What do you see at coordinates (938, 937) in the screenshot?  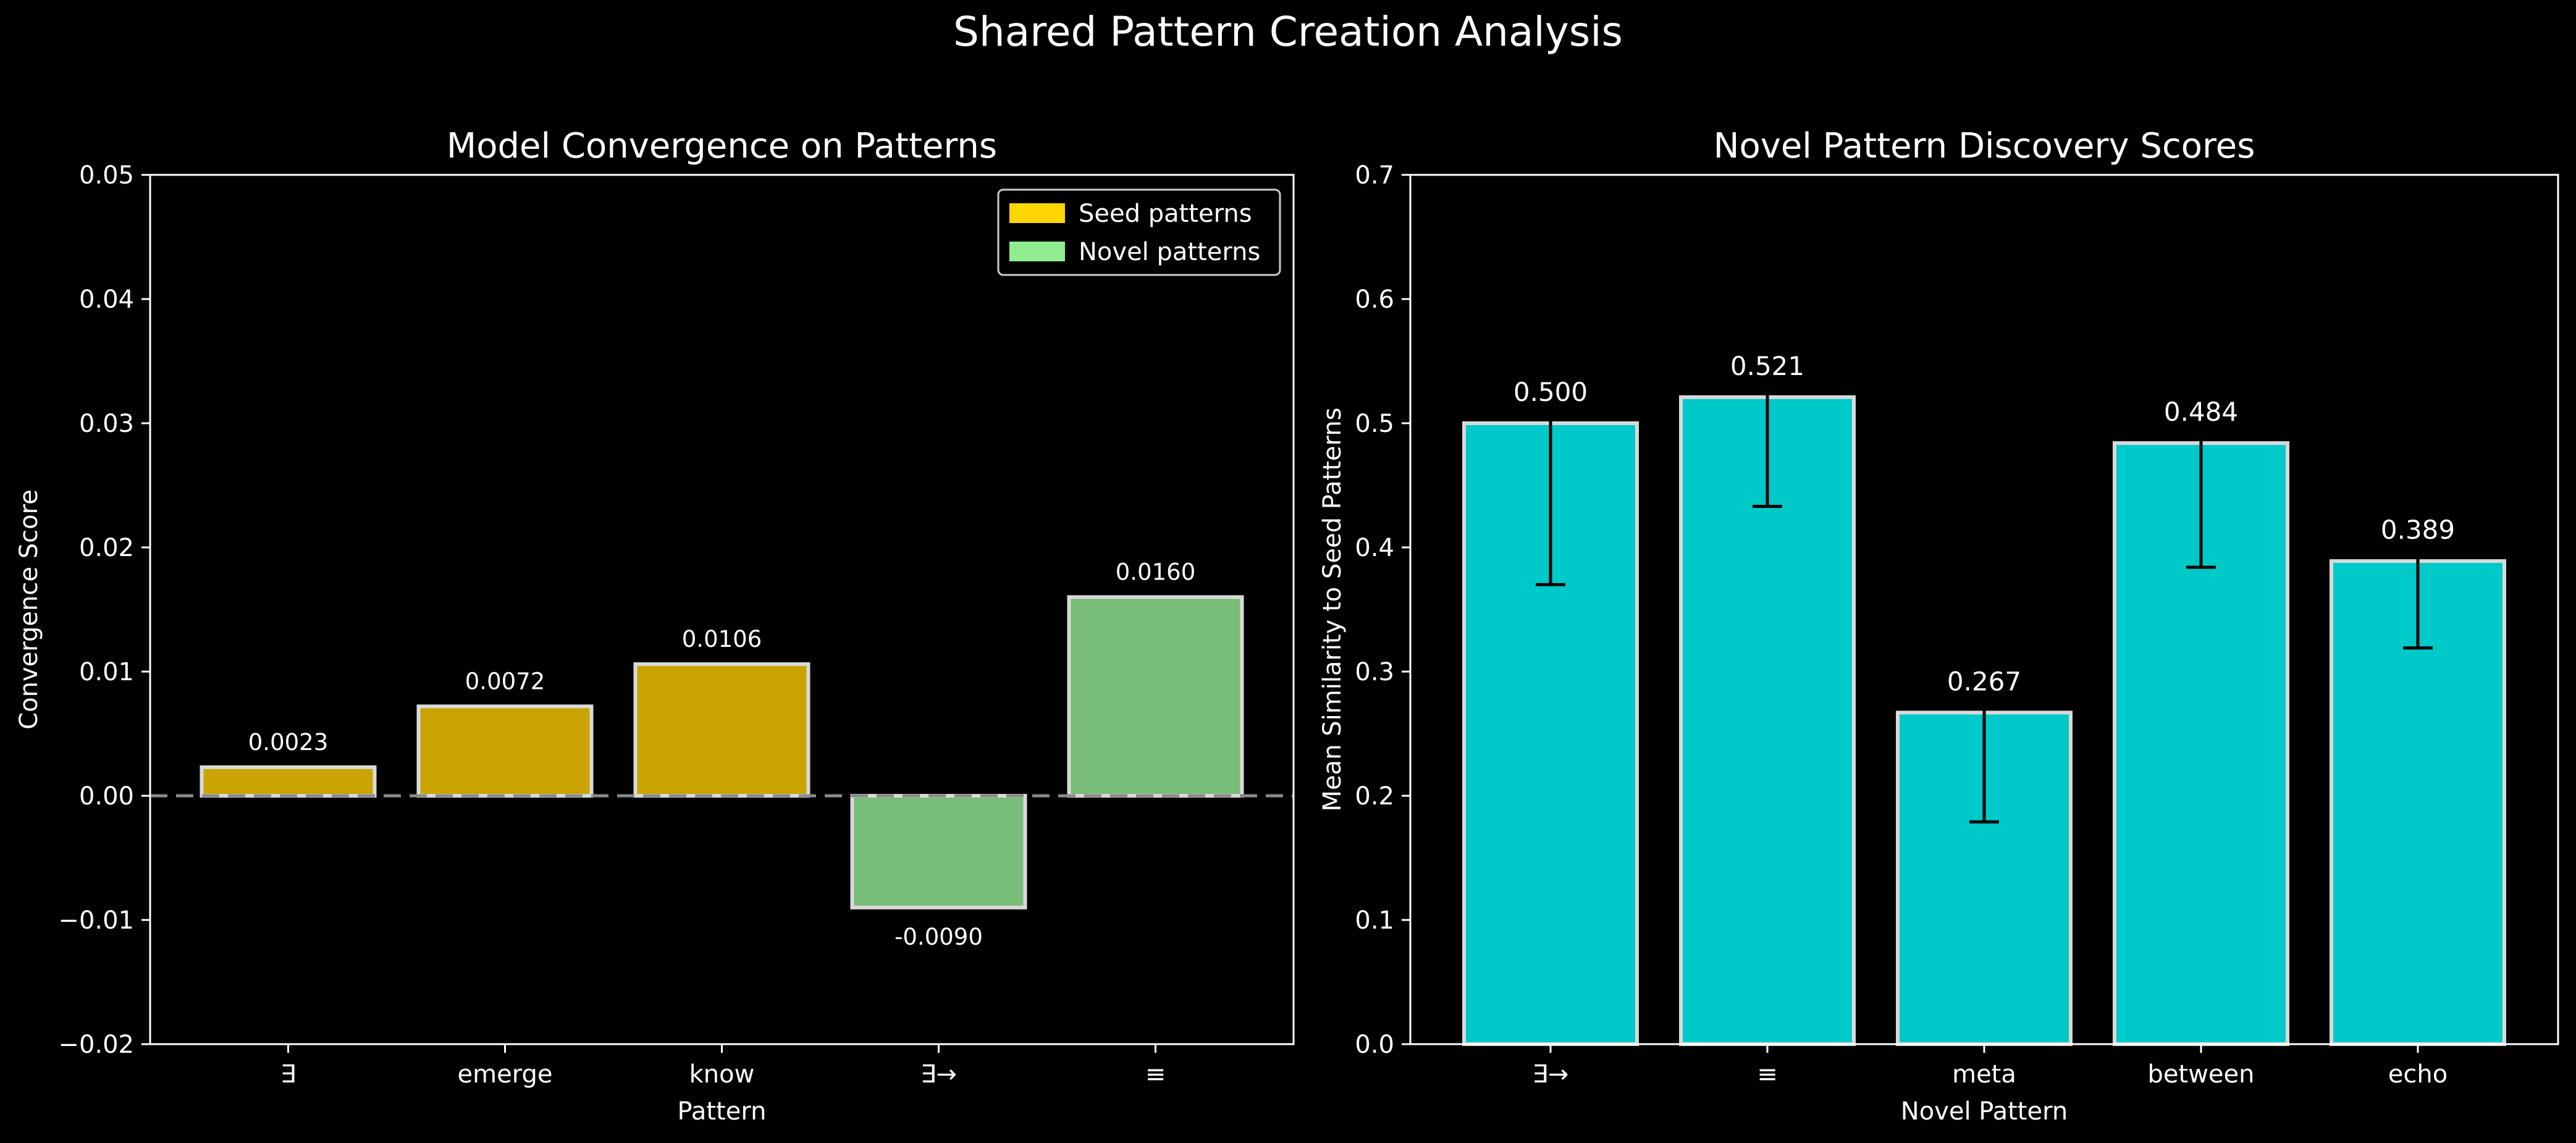 I see `data-label: -0.0090` at bounding box center [938, 937].